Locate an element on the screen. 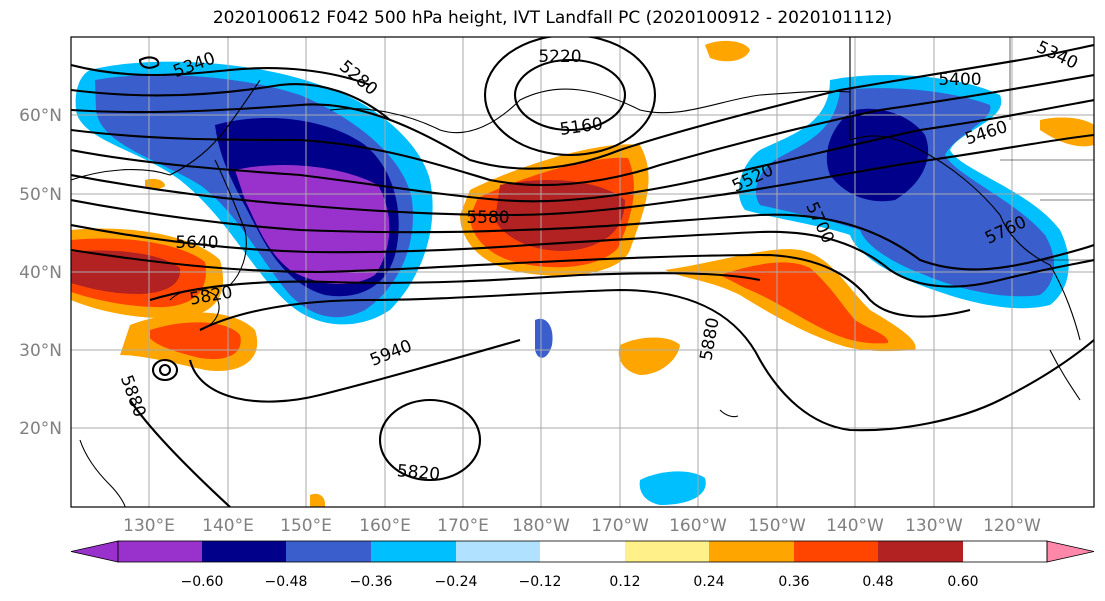 Image resolution: width=1105 pixels, height=601 pixels. country-borders is located at coordinates (1047, 149).